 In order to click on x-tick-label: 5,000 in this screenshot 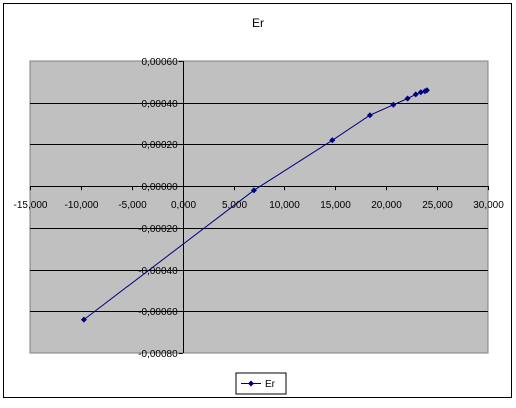, I will do `click(234, 205)`.